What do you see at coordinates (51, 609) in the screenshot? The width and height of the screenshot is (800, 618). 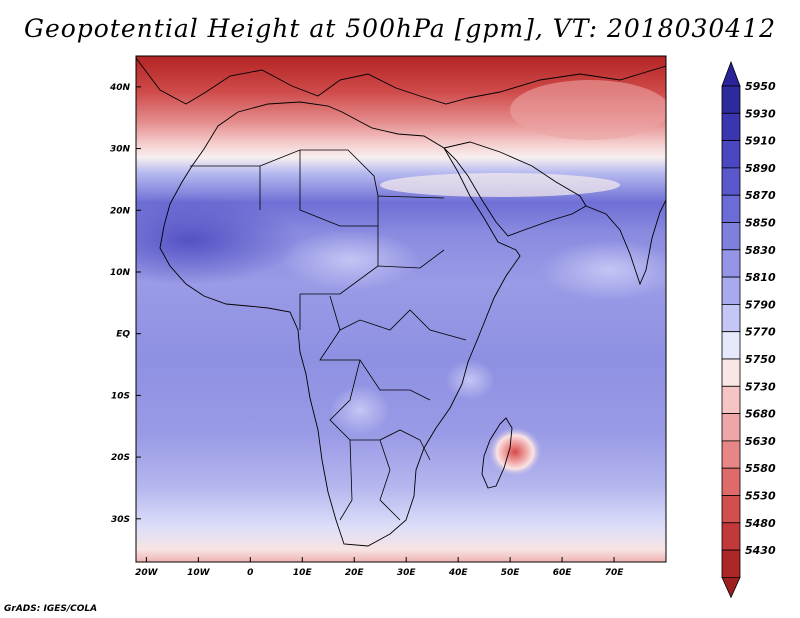 I see `grads-credit: GrADS: IGES/COLA` at bounding box center [51, 609].